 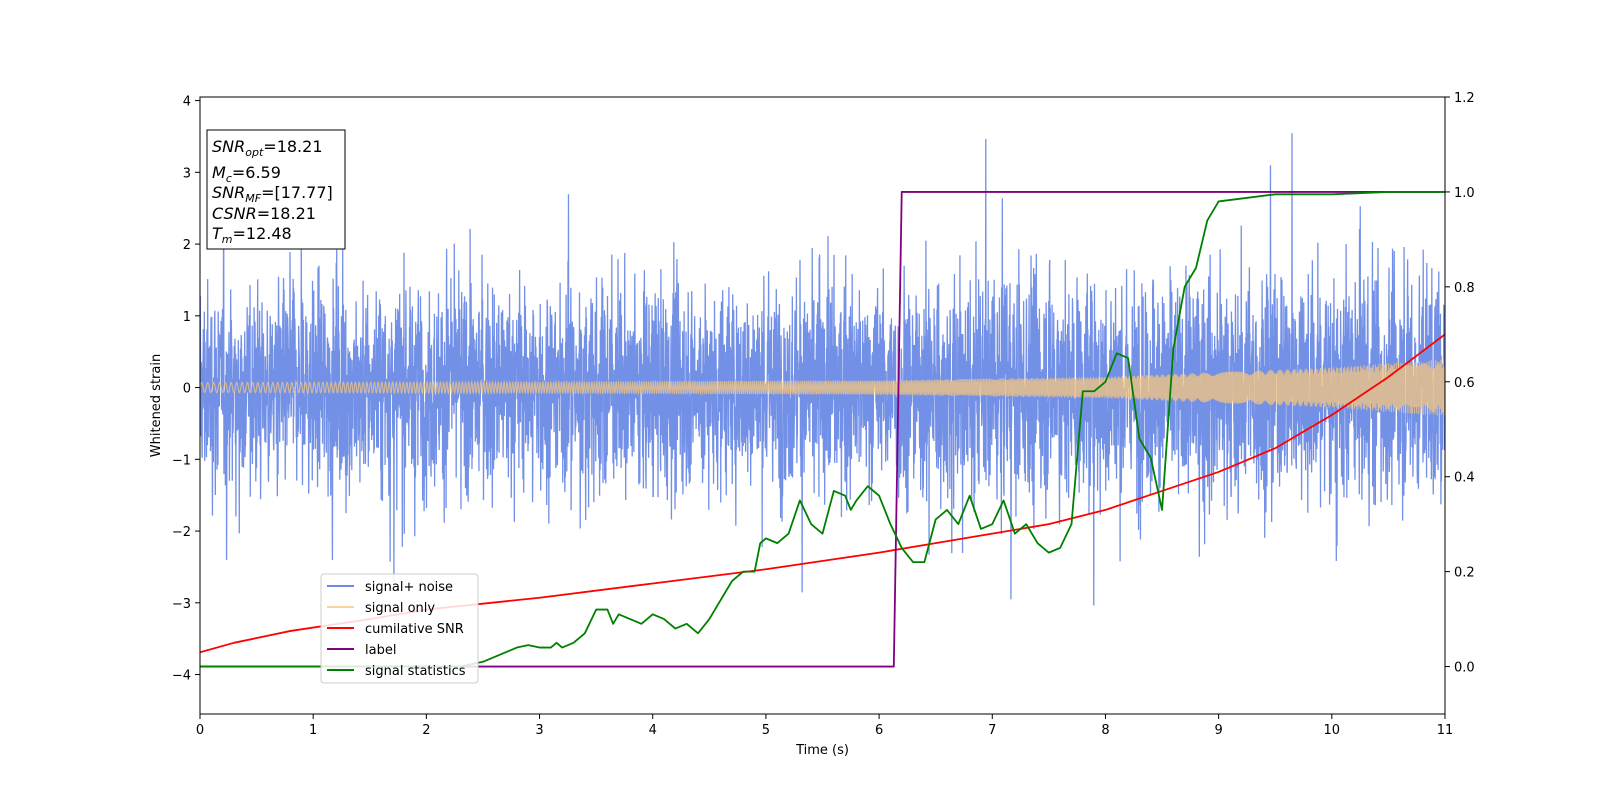 What do you see at coordinates (267, 148) in the screenshot?
I see `info-snr-opt: SNRopt=18.21` at bounding box center [267, 148].